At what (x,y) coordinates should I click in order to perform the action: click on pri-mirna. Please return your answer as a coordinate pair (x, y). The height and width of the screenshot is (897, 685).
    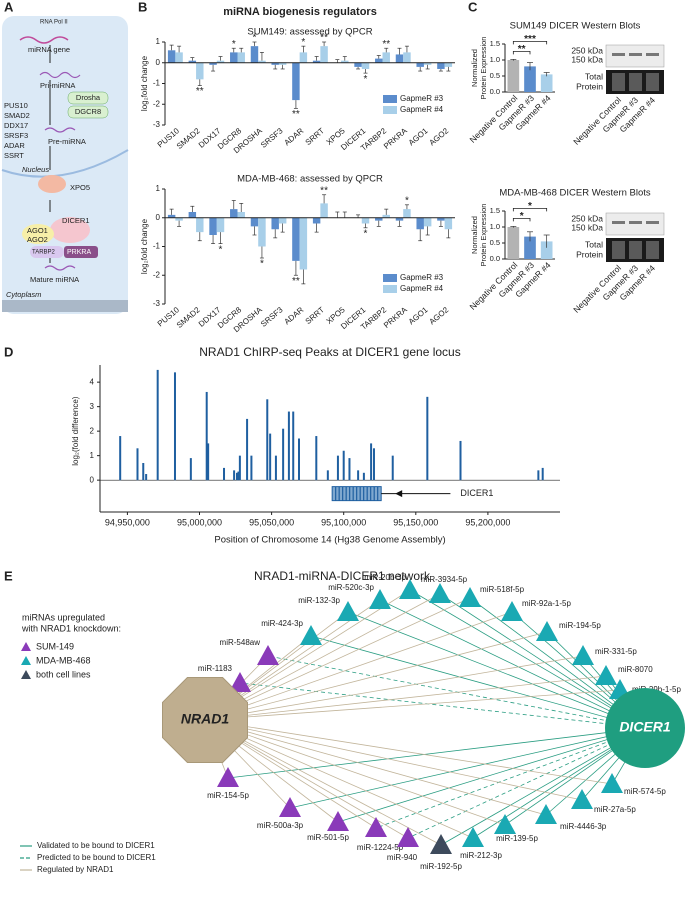
    Looking at the image, I should click on (60, 75).